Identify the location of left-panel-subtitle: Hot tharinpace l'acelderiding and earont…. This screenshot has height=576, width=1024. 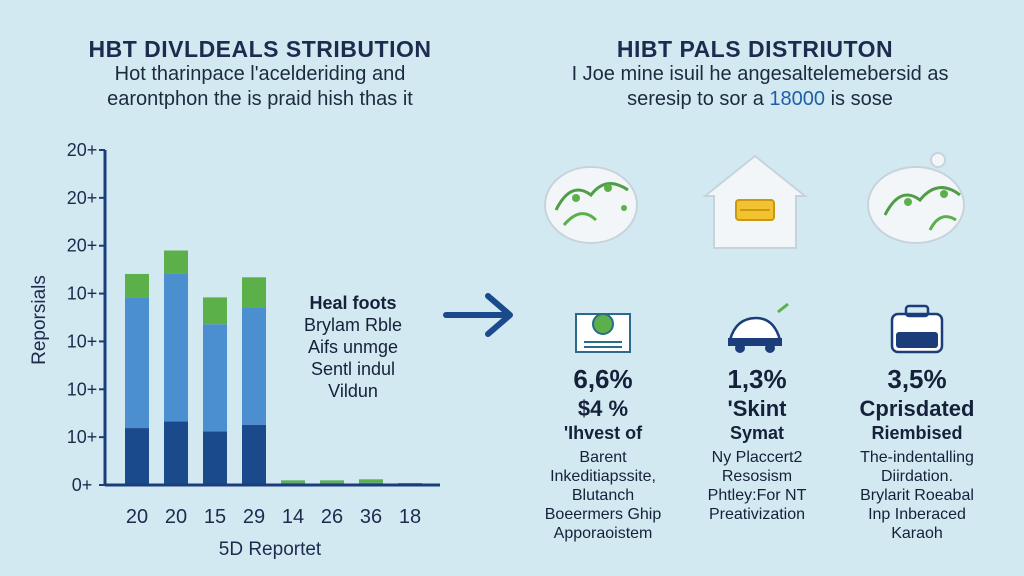
(260, 87).